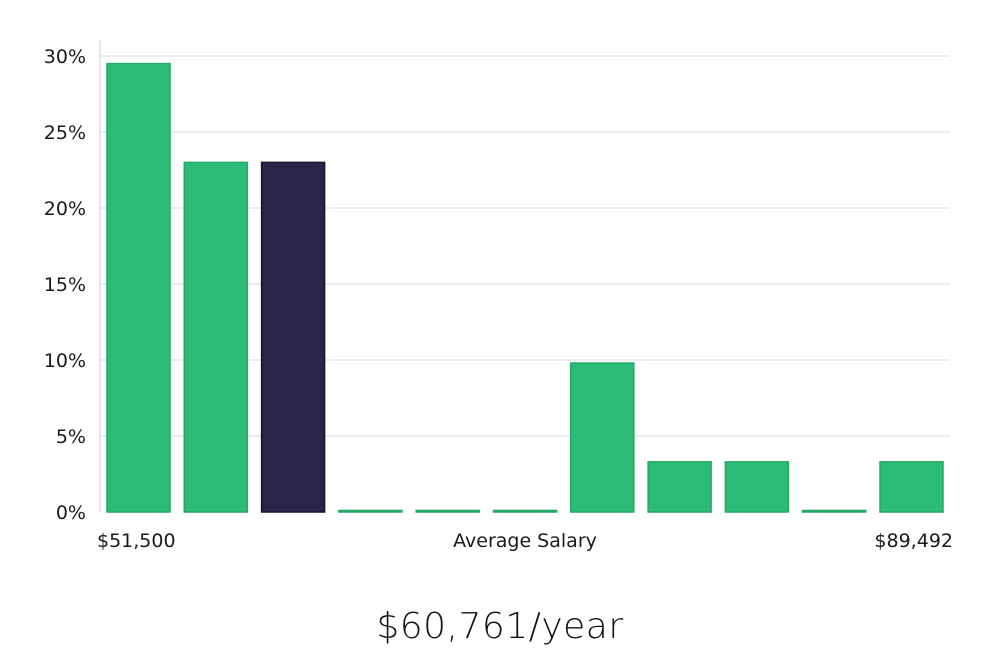 The width and height of the screenshot is (1000, 660). Describe the element at coordinates (293, 337) in the screenshot. I see `bar-highlighted` at that location.